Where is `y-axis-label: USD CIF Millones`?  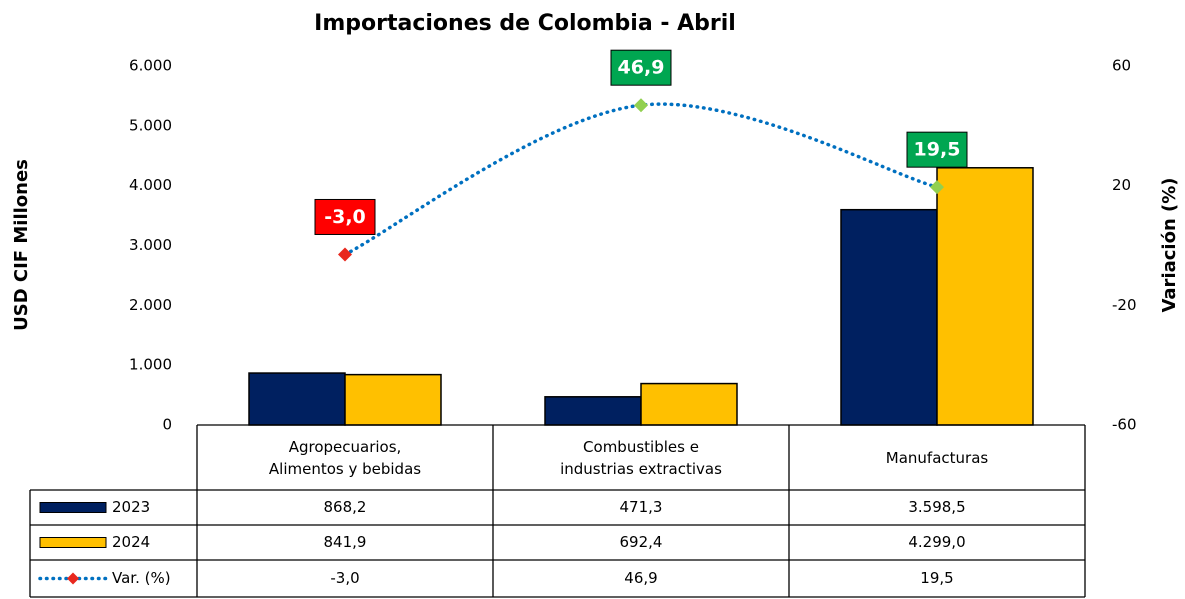
y-axis-label: USD CIF Millones is located at coordinates (21, 245).